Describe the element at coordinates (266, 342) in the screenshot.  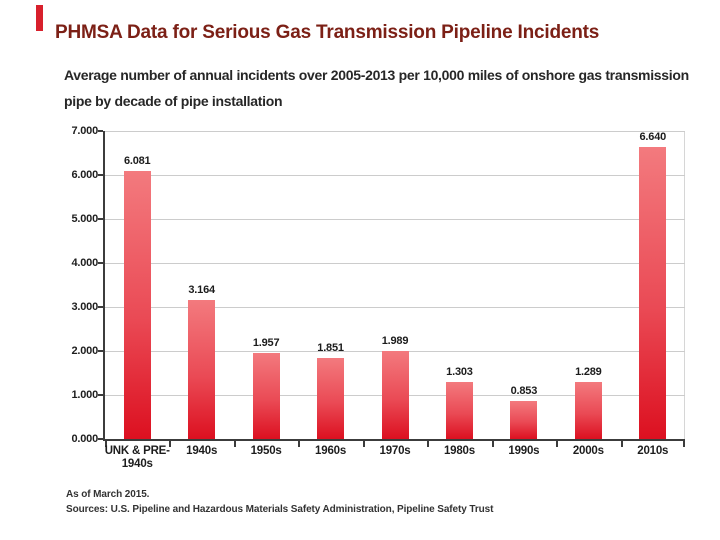
I see `bar-value-label: 1.957` at that location.